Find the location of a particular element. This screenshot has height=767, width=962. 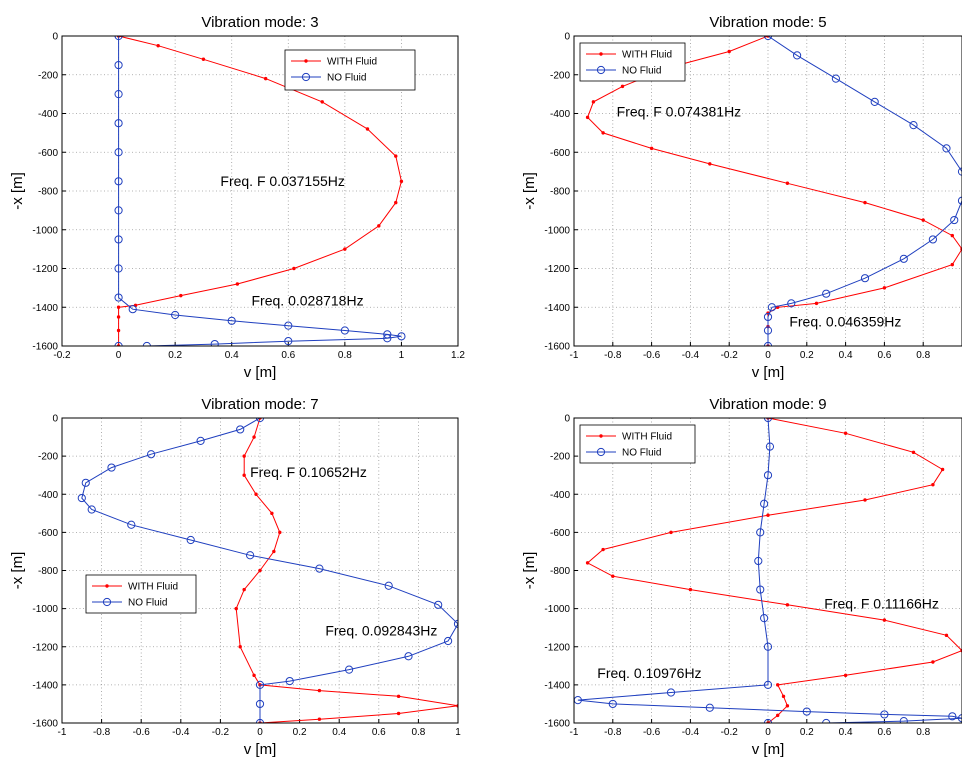

frequency-annotation: Freq. 0.028718Hz is located at coordinates (308, 300).